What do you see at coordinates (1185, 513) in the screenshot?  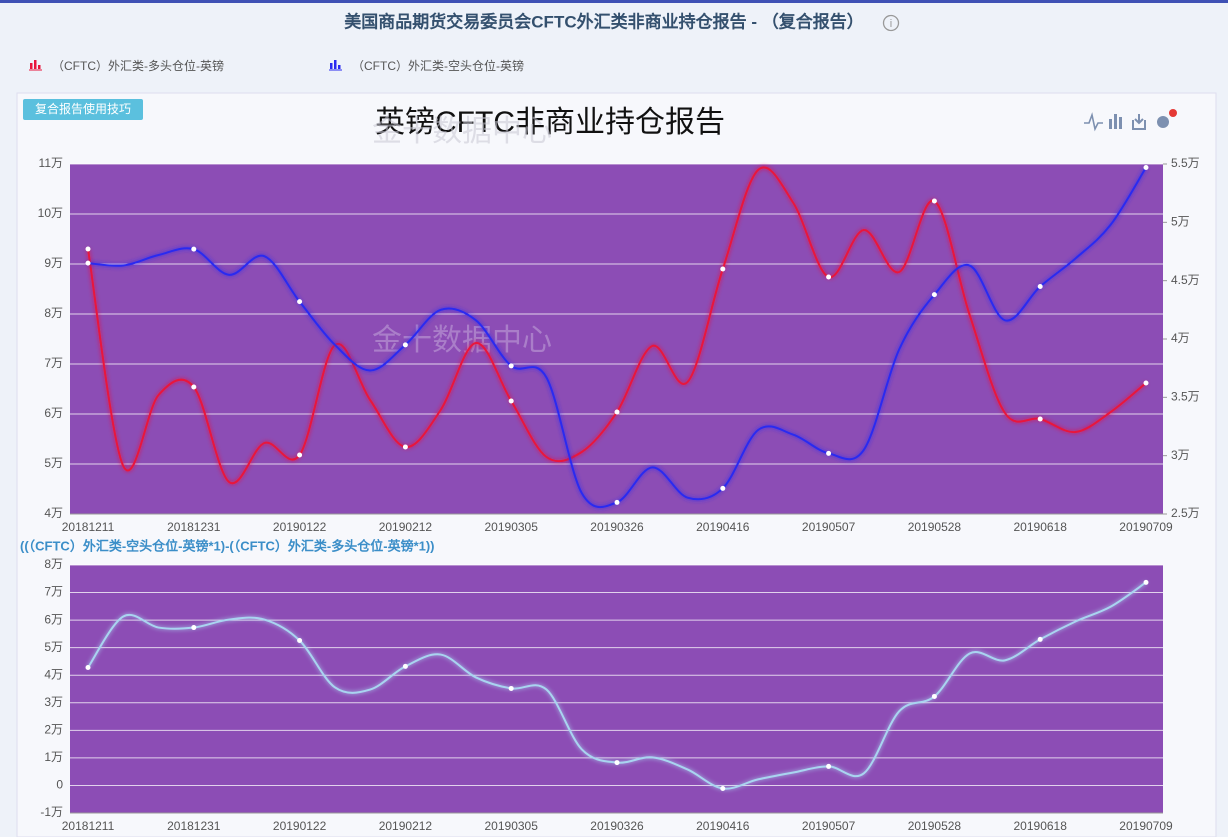 I see `y2-tick-label: 2.5万` at bounding box center [1185, 513].